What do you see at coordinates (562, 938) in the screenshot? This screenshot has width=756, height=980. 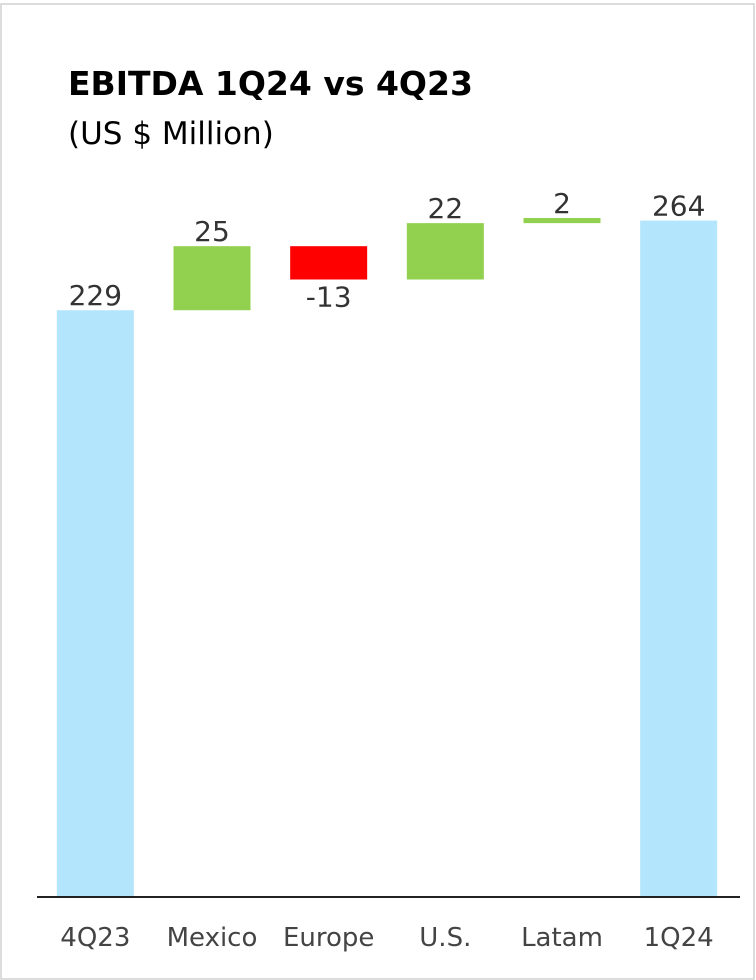 I see `x-tick-label: Latam` at bounding box center [562, 938].